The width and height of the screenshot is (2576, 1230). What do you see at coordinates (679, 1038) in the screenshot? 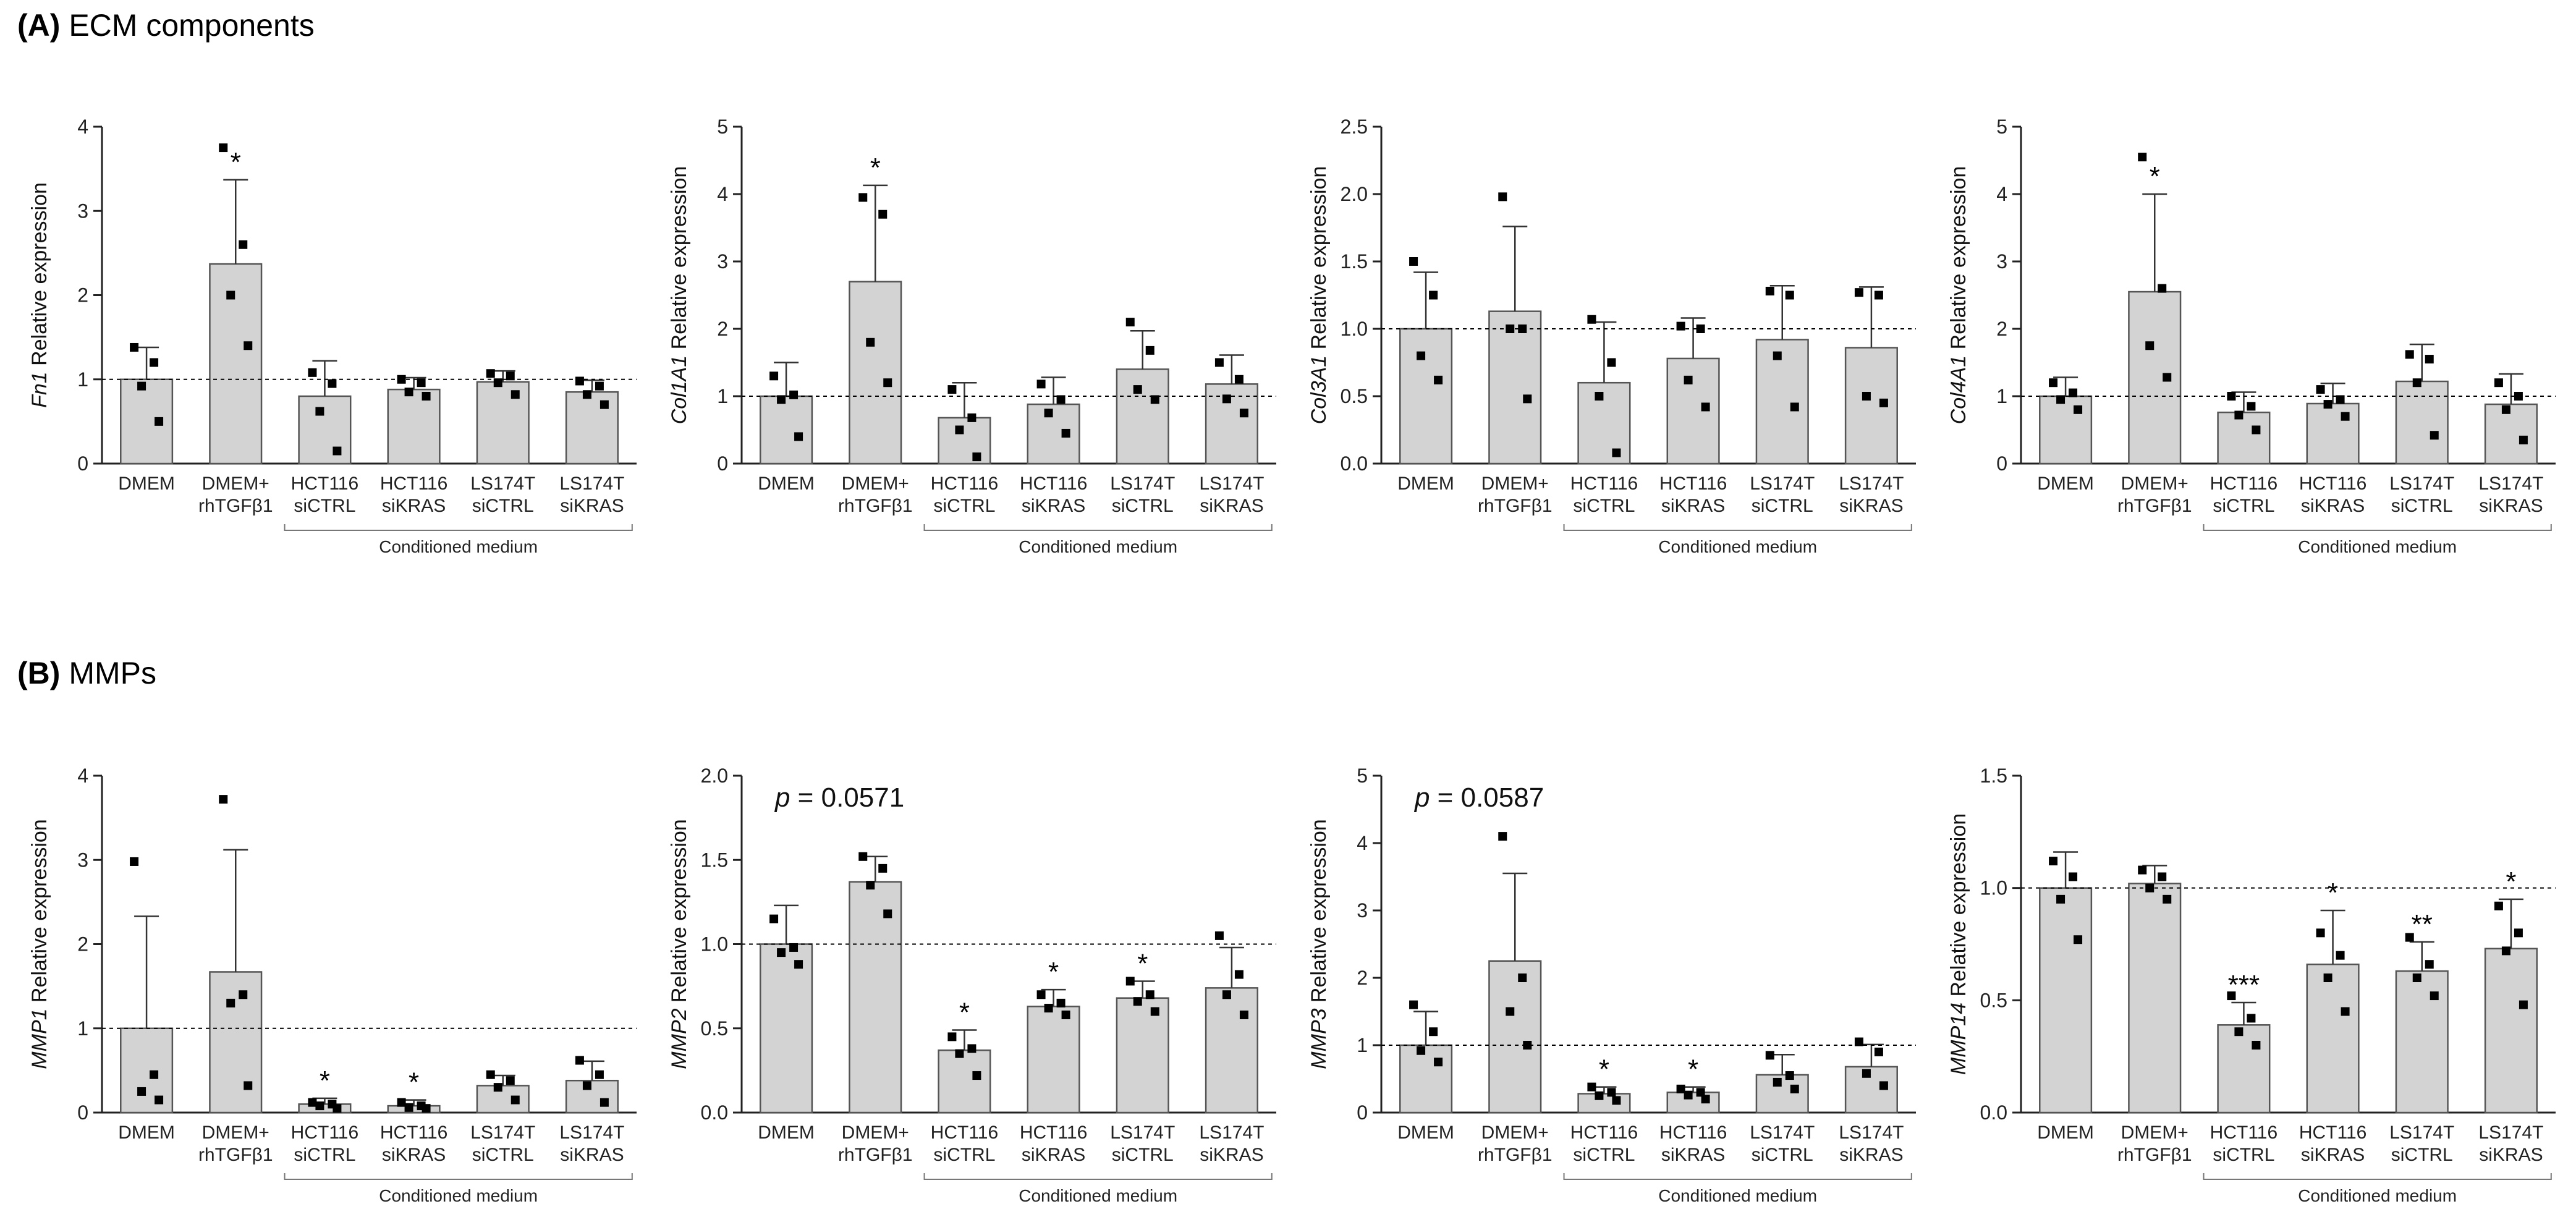
I see `y-axis-label-gene: MMP2` at bounding box center [679, 1038].